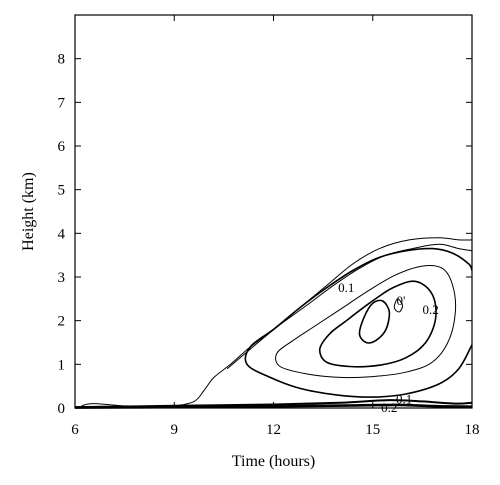 This screenshot has width=500, height=485. I want to click on x-tick-label: 6, so click(75, 430).